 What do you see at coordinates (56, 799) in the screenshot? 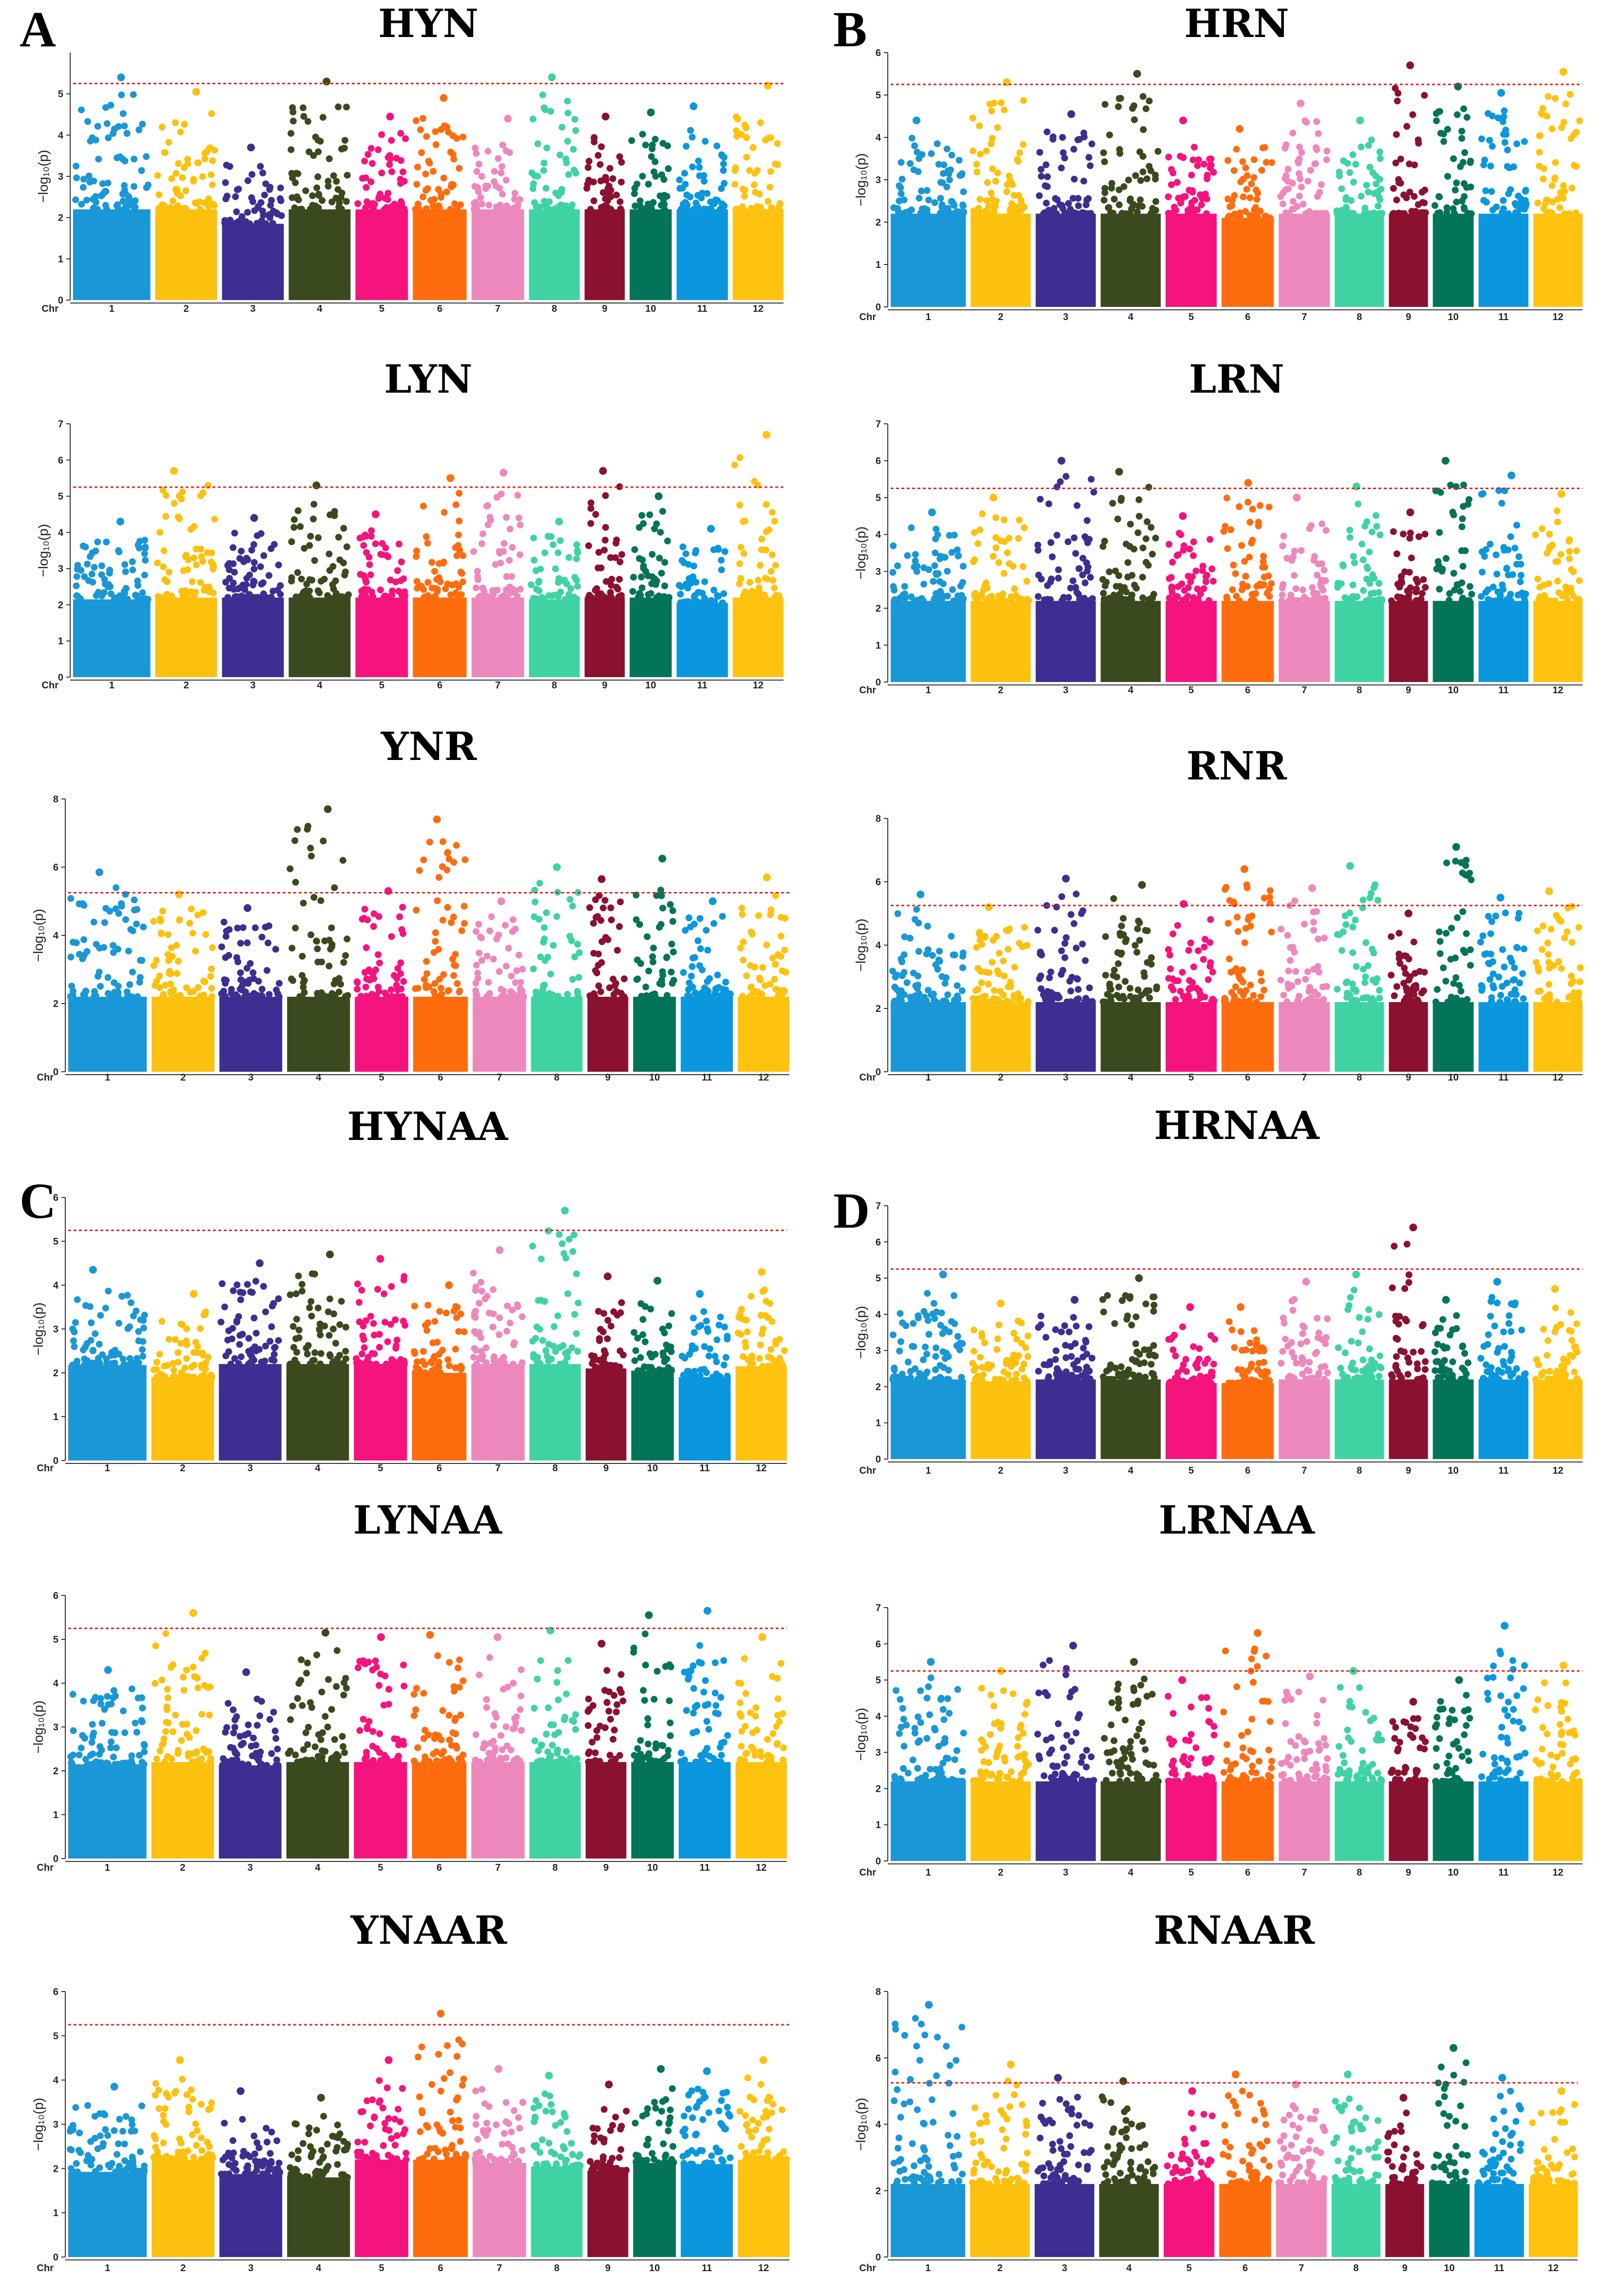
I see `y-tick-label: 8` at bounding box center [56, 799].